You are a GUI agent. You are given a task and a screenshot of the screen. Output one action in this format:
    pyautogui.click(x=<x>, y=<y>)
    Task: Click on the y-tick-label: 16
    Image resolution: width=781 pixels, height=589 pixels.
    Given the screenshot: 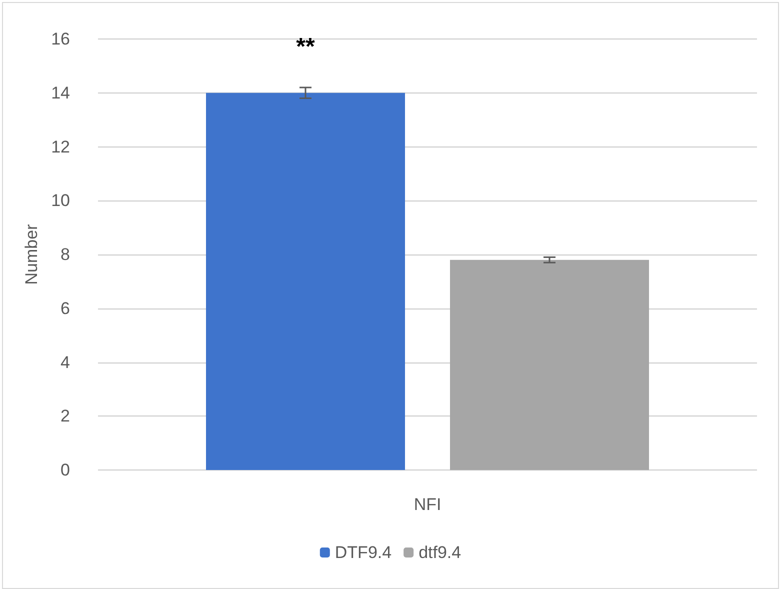 What is the action you would take?
    pyautogui.click(x=60, y=39)
    